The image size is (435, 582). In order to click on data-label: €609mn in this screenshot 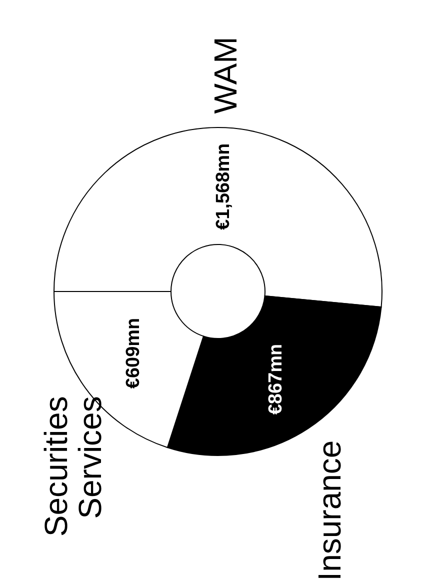, I will do `click(133, 352)`.